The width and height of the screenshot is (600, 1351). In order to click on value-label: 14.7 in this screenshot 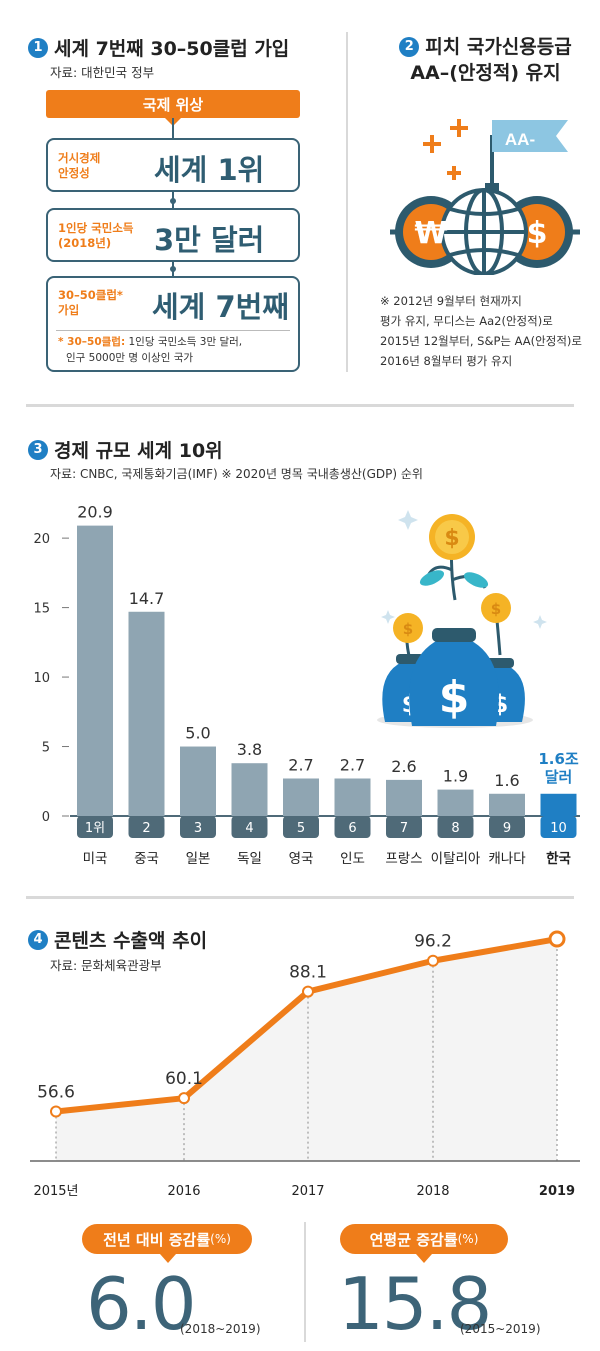, I will do `click(147, 598)`.